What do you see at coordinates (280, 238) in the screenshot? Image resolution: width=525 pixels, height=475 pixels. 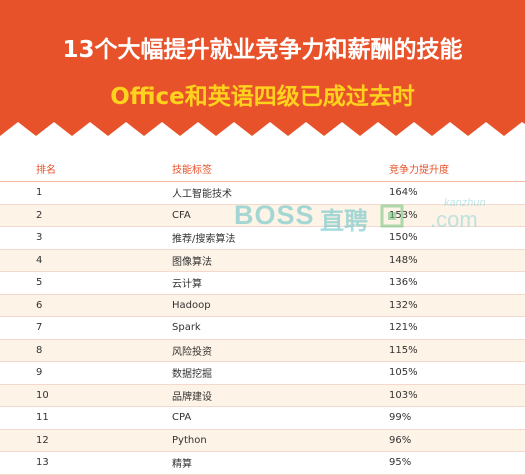 I see `skill-cell: 推荐/搜索算法` at bounding box center [280, 238].